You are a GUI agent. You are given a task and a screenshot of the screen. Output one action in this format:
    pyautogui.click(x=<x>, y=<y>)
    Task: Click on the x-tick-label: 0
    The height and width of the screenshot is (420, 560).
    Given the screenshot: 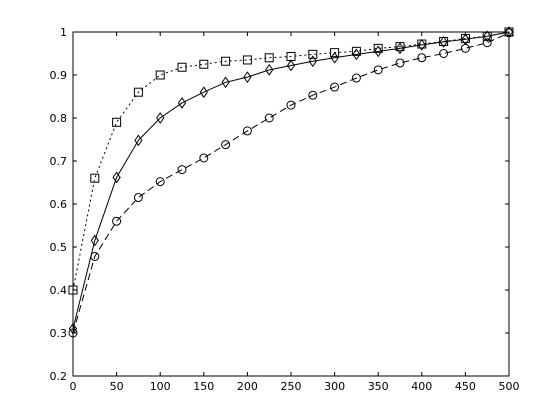 What is the action you would take?
    pyautogui.click(x=73, y=386)
    